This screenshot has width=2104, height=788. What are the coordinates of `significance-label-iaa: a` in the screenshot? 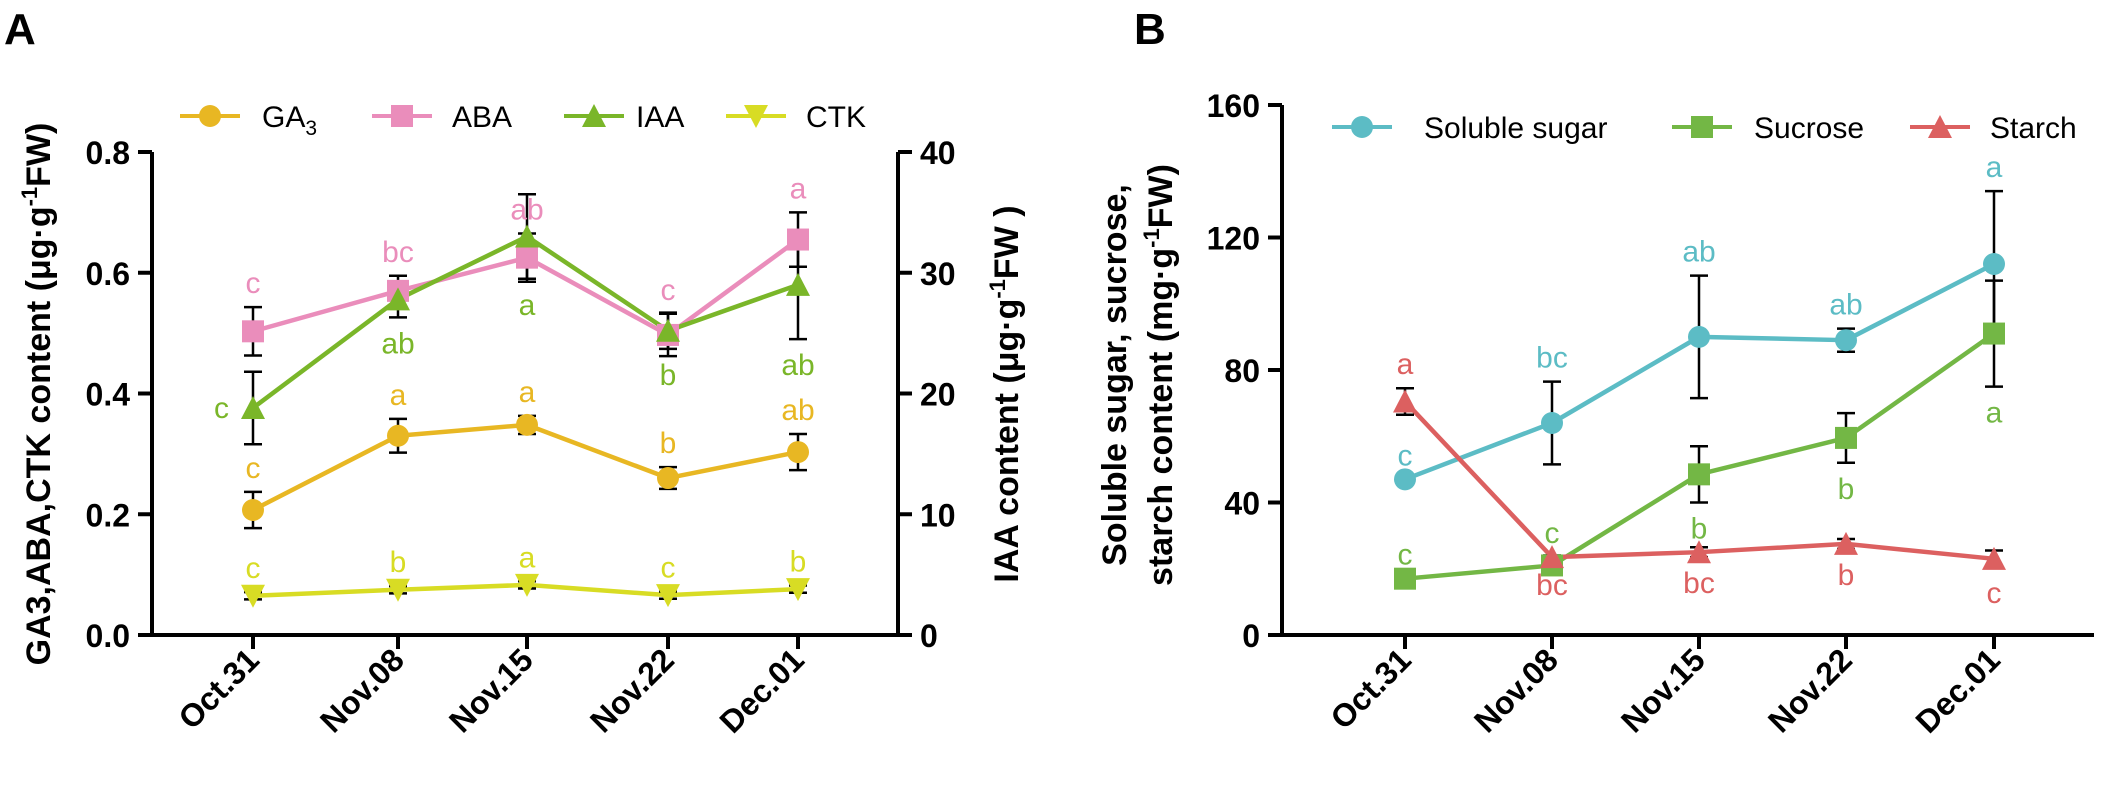 It's located at (527, 305).